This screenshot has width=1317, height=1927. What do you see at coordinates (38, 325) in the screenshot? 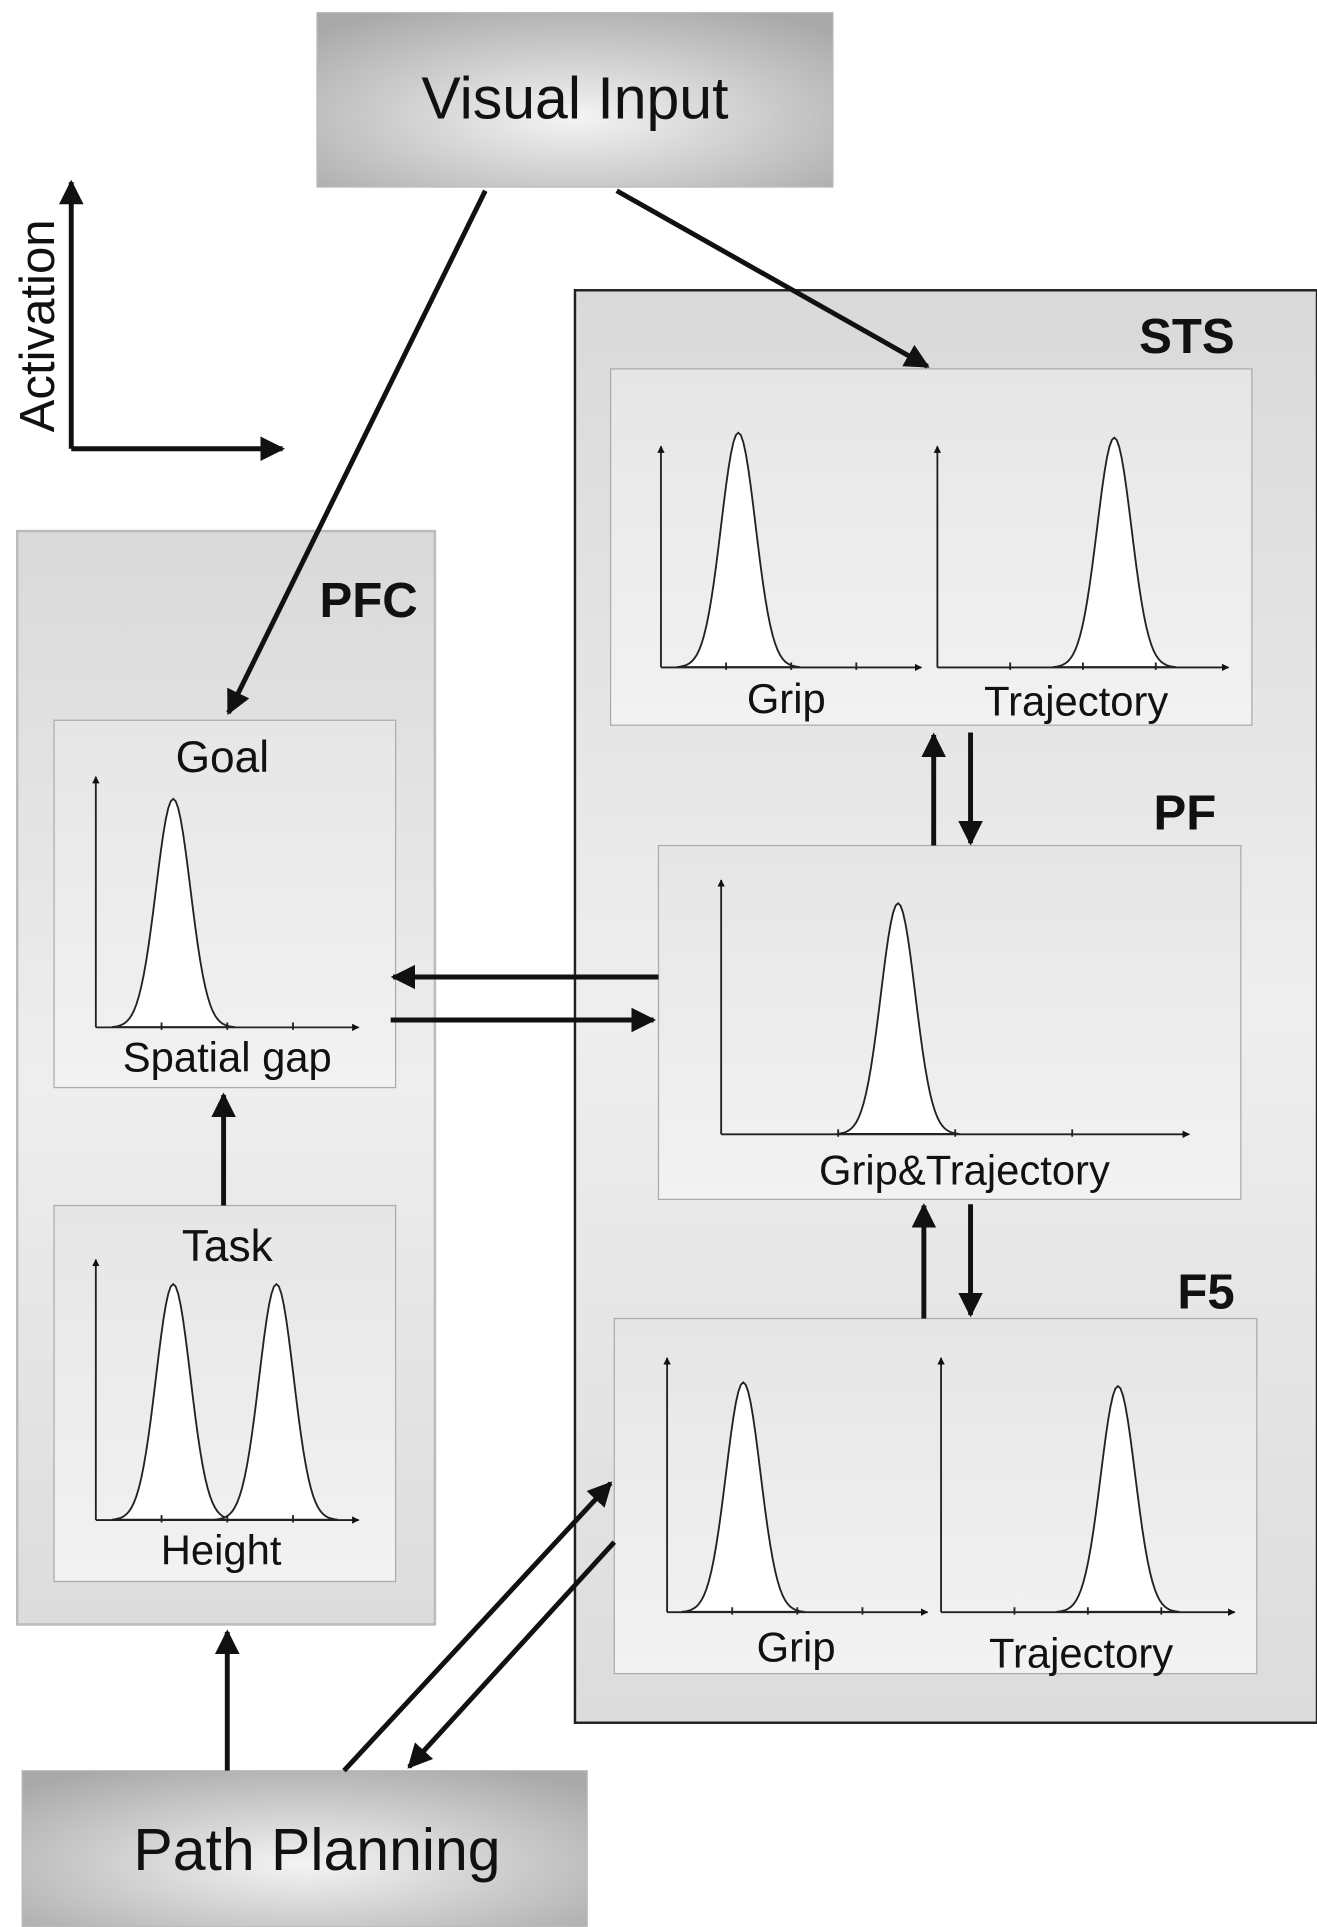
I see `axis-legend-label: Activation` at bounding box center [38, 325].